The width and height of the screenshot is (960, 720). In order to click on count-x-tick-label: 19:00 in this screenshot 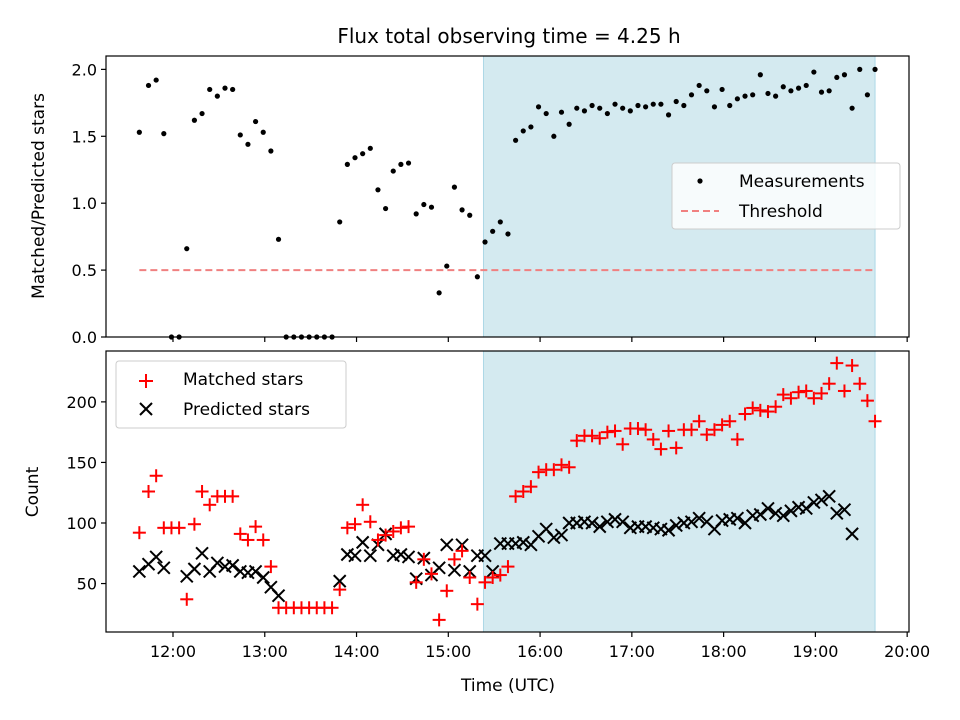, I will do `click(815, 651)`.